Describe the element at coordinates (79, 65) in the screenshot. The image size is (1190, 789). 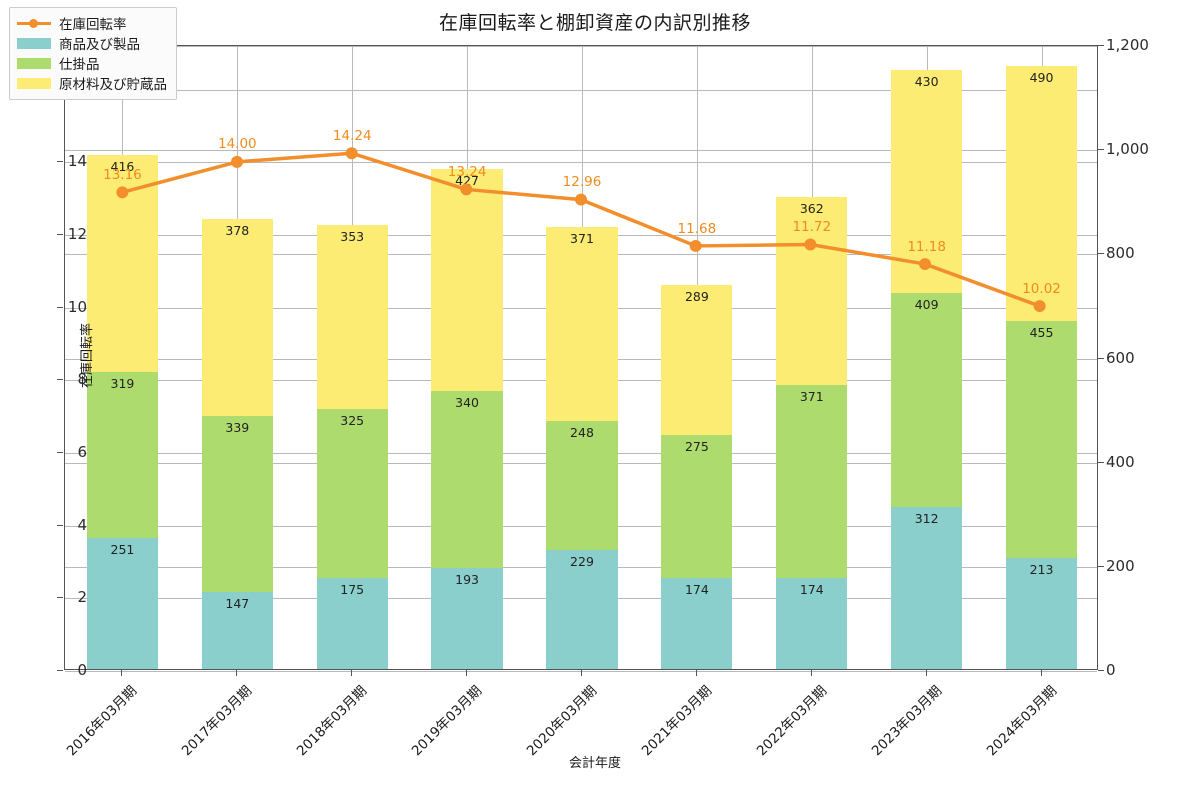
I see `legend-item-label: 仕掛品` at that location.